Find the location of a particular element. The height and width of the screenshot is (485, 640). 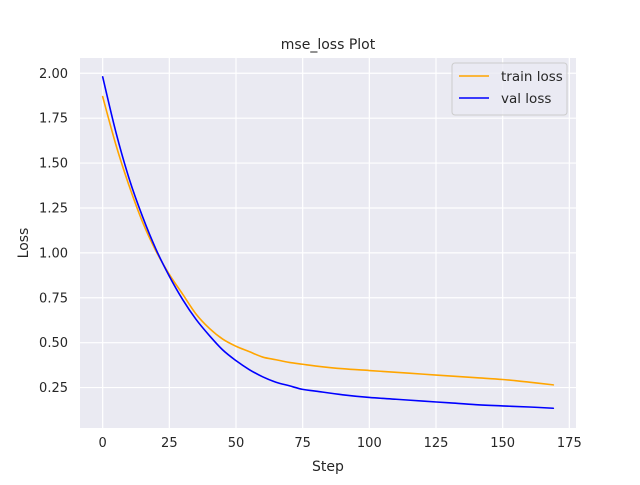

y-tick-label: 1.75 is located at coordinates (53, 119).